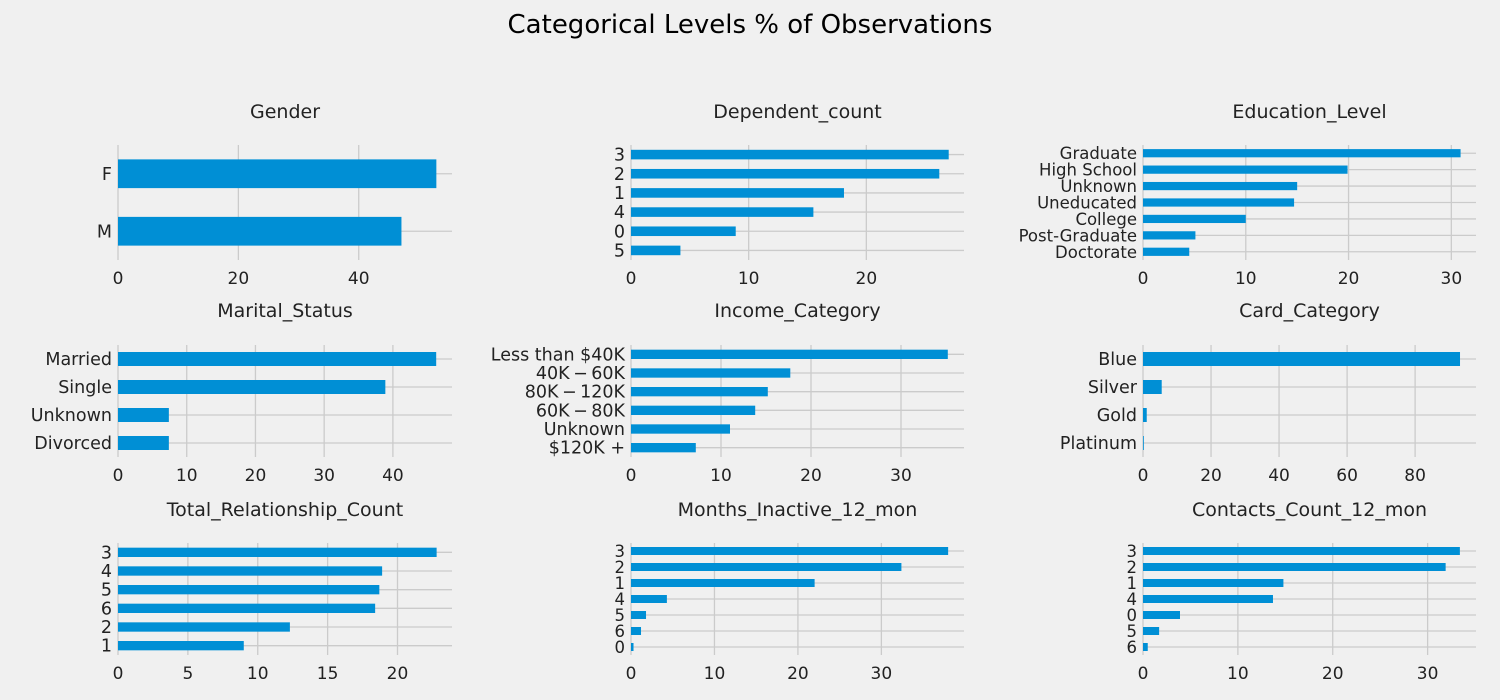 The image size is (1500, 700). I want to click on category-label: Married, so click(78, 360).